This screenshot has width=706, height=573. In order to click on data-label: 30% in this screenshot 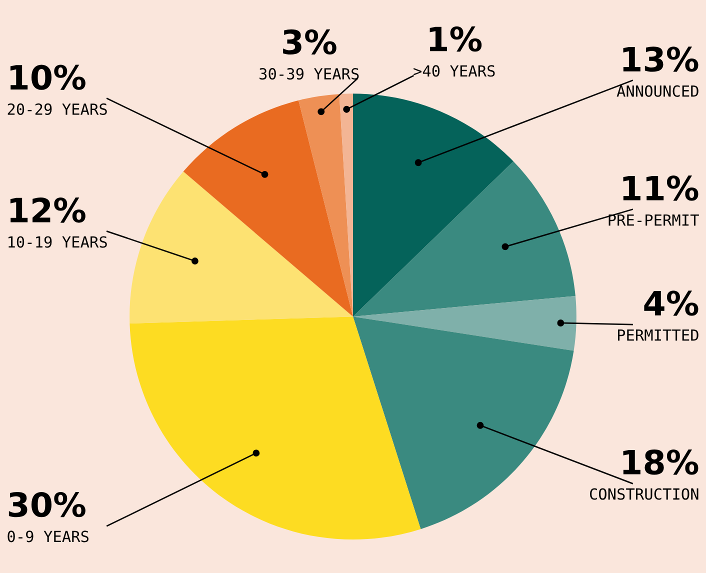, I will do `click(47, 505)`.